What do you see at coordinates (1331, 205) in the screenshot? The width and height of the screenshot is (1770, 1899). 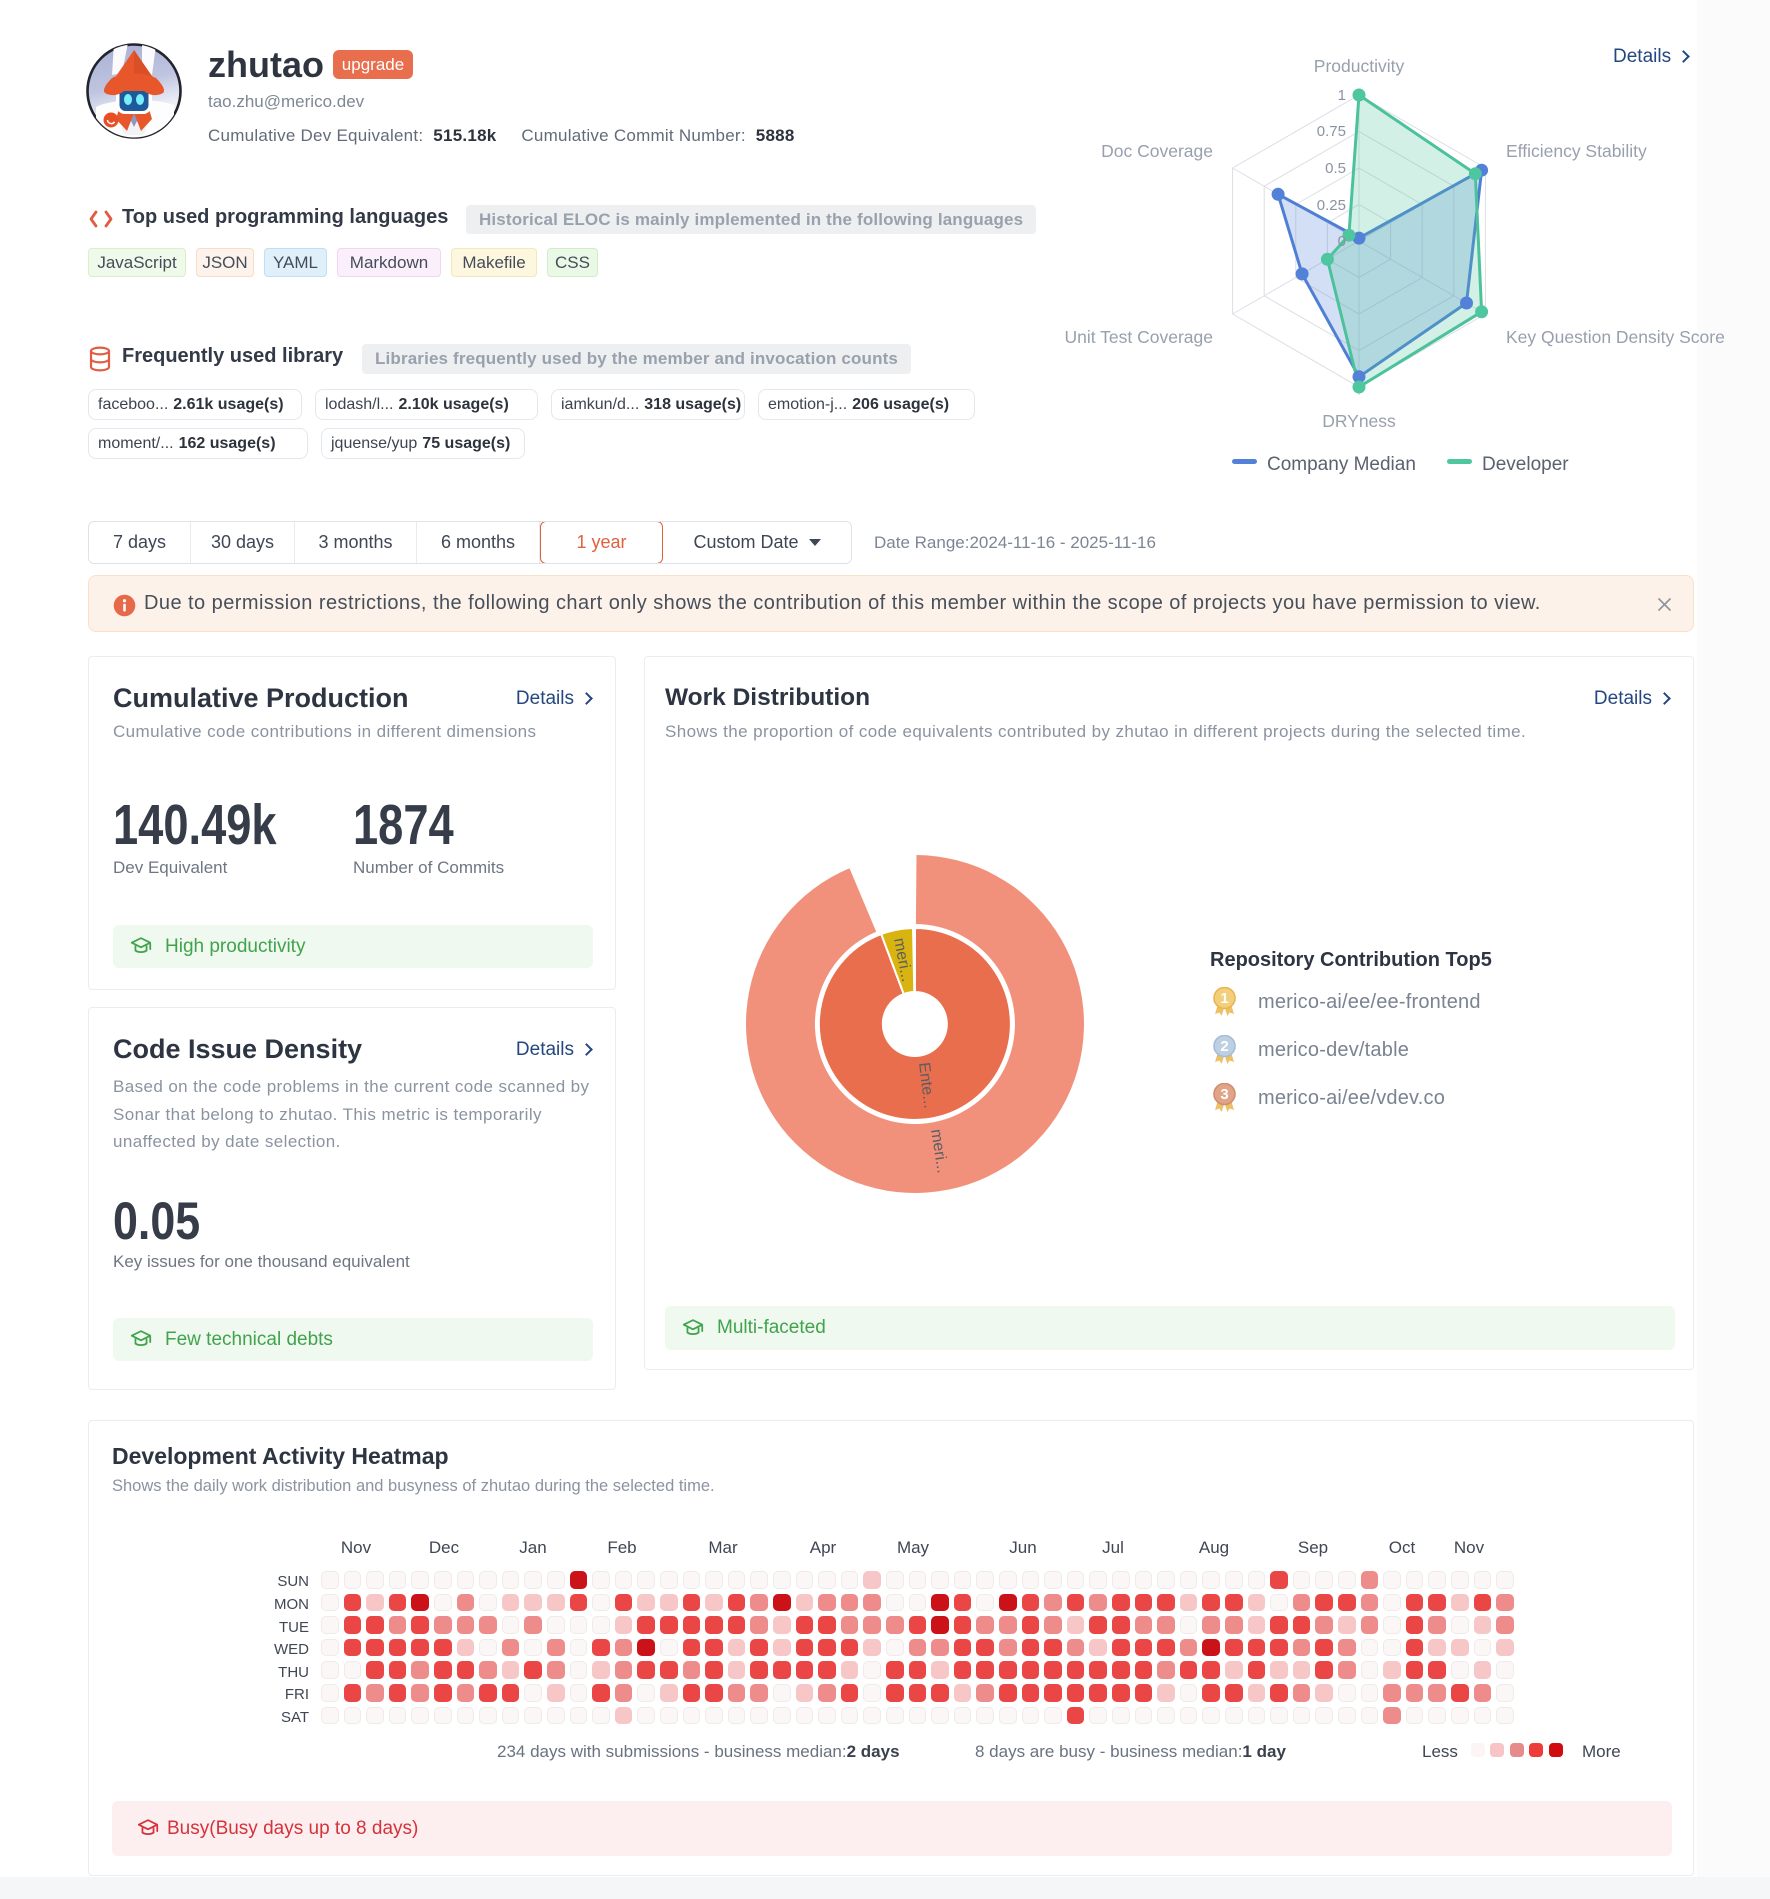 I see `svg-text: 0.25` at bounding box center [1331, 205].